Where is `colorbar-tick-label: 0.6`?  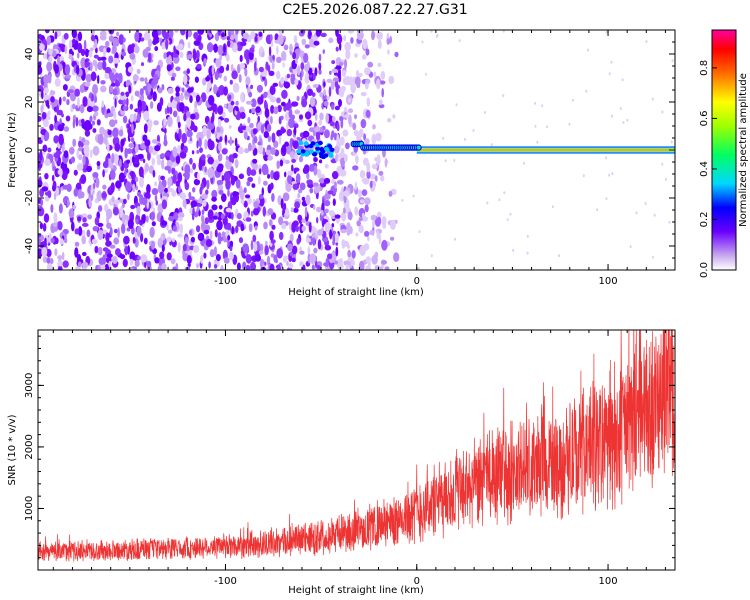
colorbar-tick-label: 0.6 is located at coordinates (704, 118).